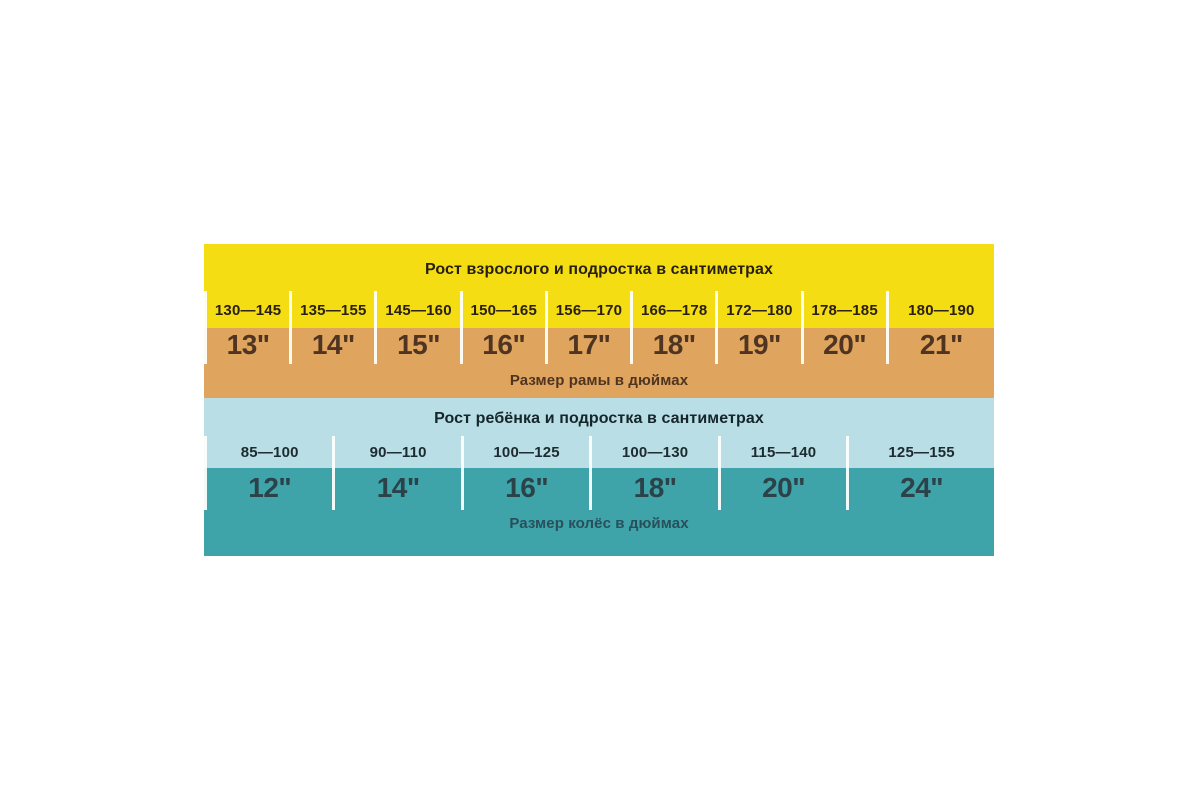 The width and height of the screenshot is (1200, 800). I want to click on wheel-size-caption: Размер колёс в дюймах, so click(599, 523).